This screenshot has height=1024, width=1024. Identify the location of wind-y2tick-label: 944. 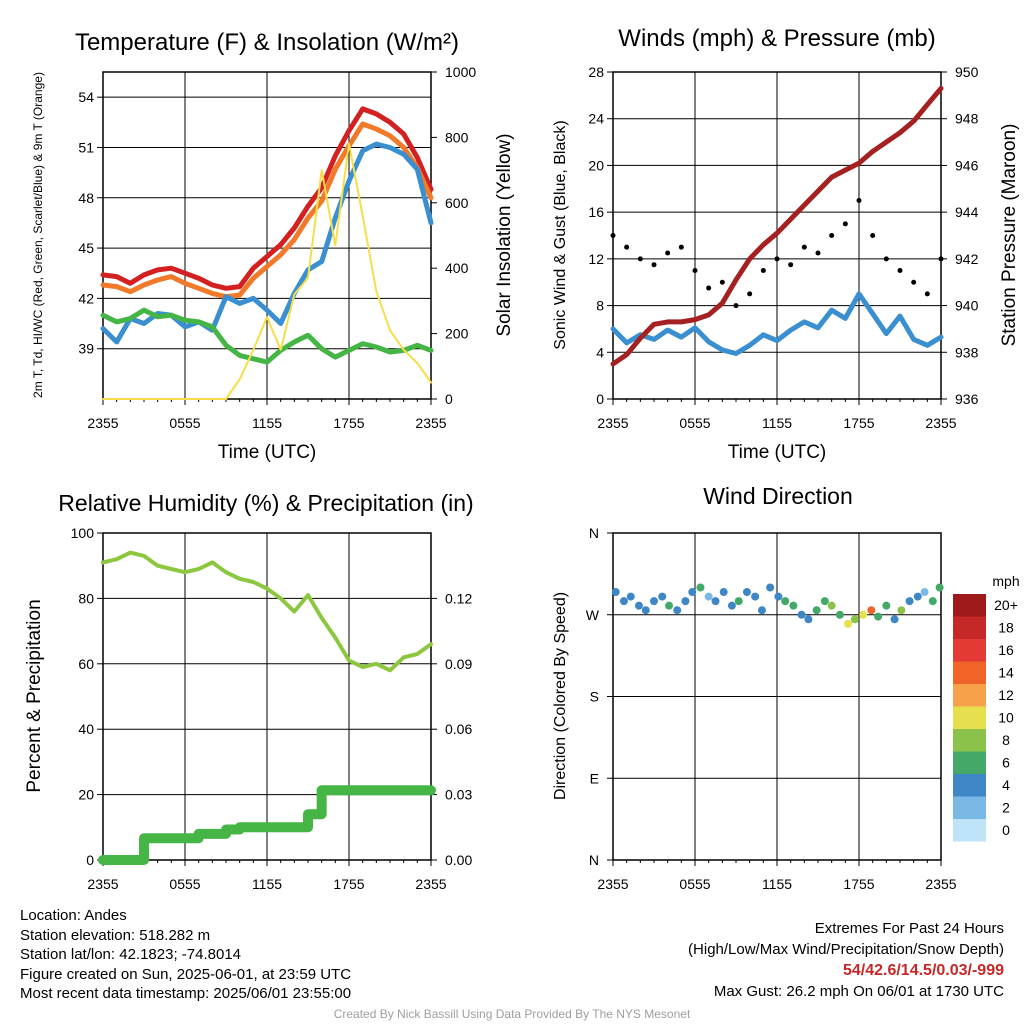
(967, 212).